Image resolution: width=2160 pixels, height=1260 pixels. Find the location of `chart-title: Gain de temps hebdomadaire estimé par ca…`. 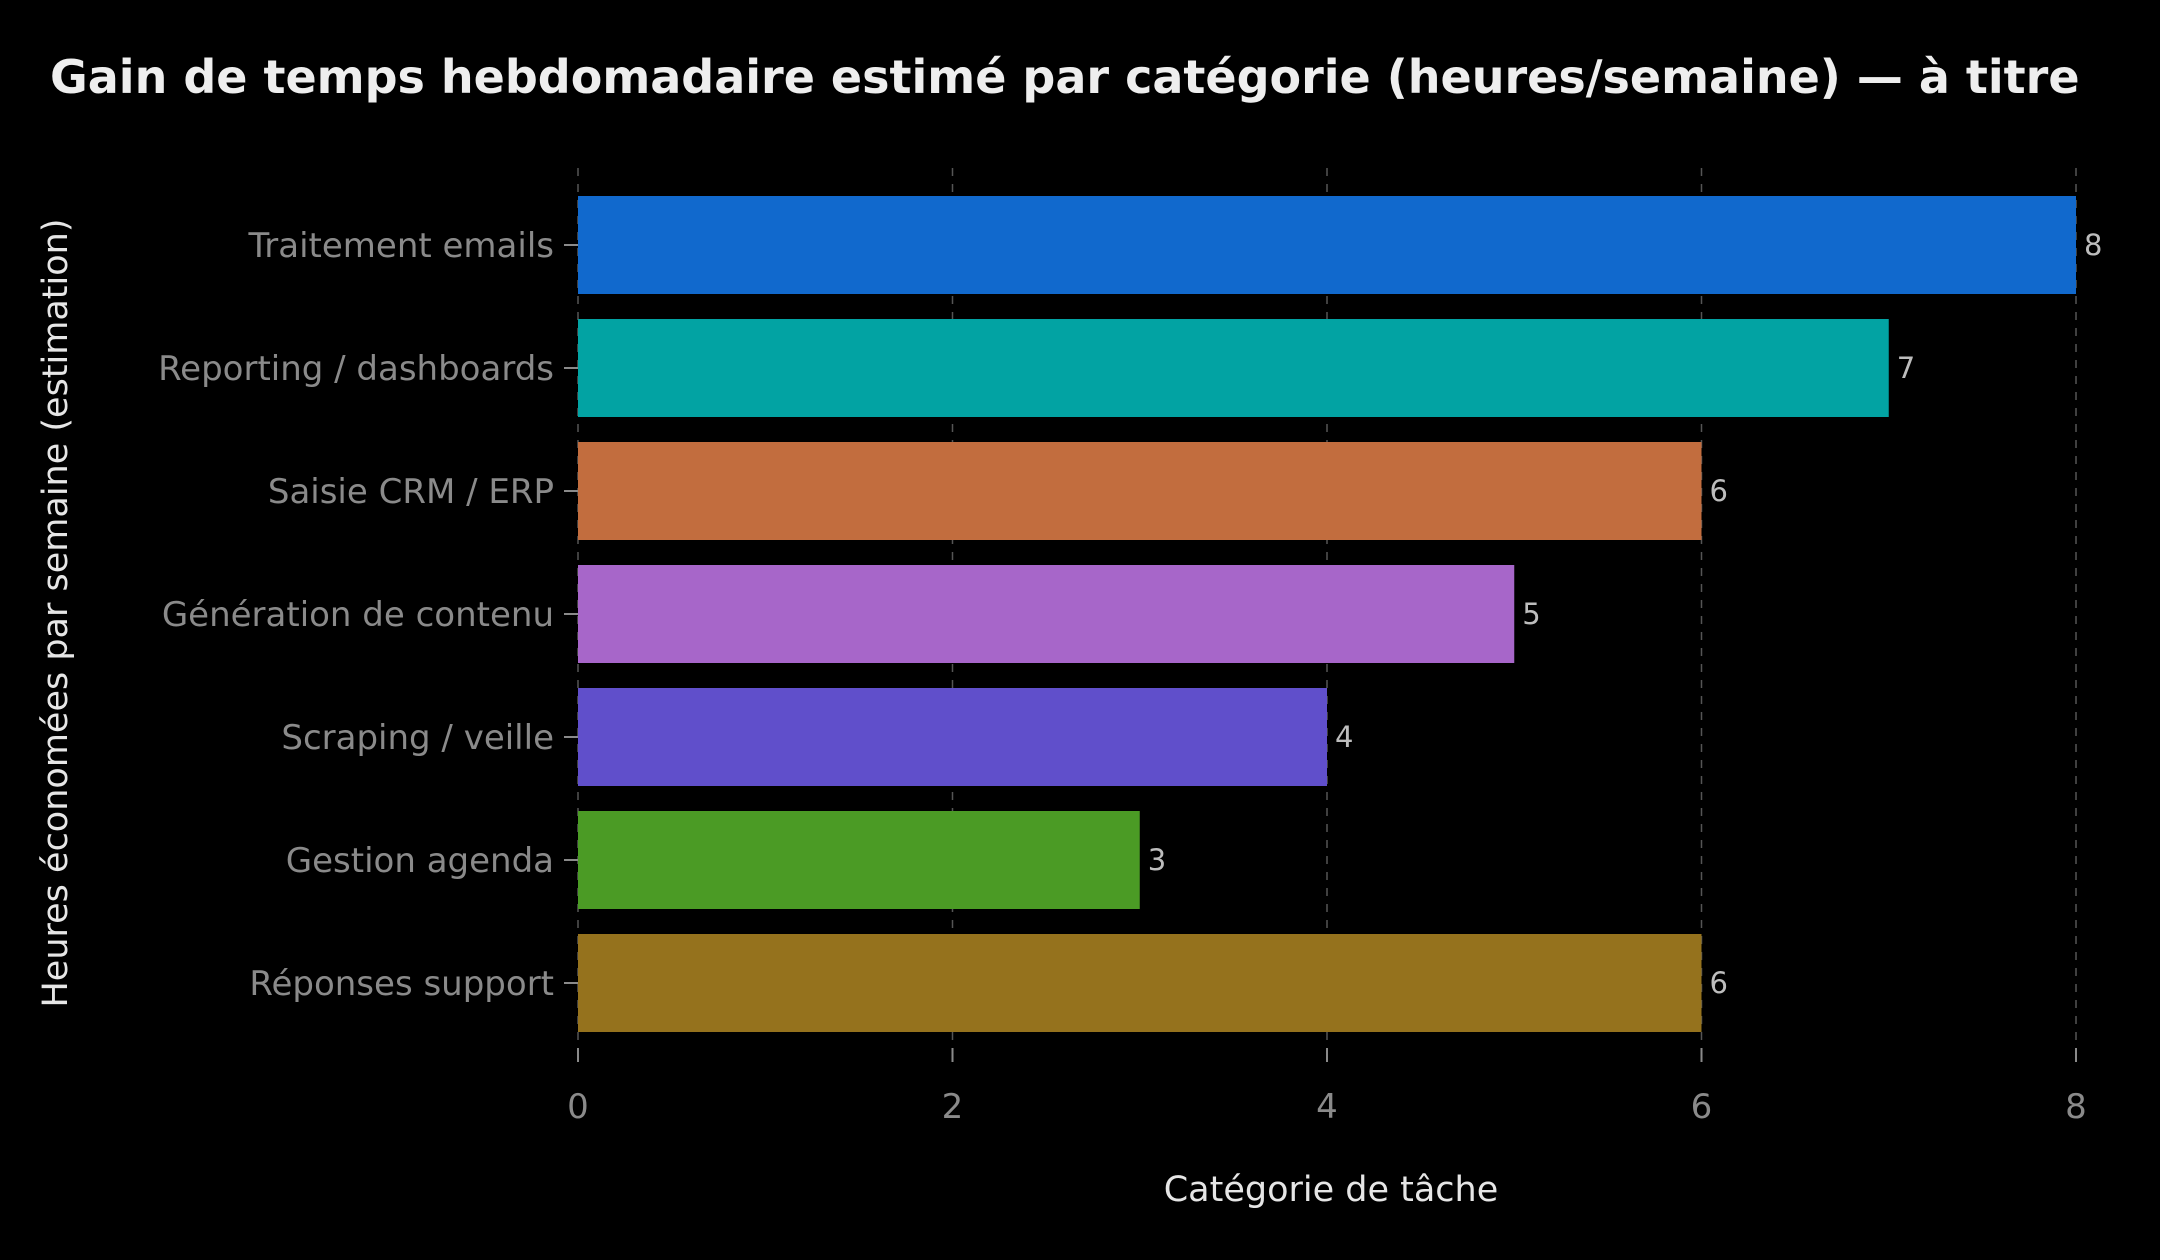

chart-title: Gain de temps hebdomadaire estimé par ca… is located at coordinates (1065, 77).